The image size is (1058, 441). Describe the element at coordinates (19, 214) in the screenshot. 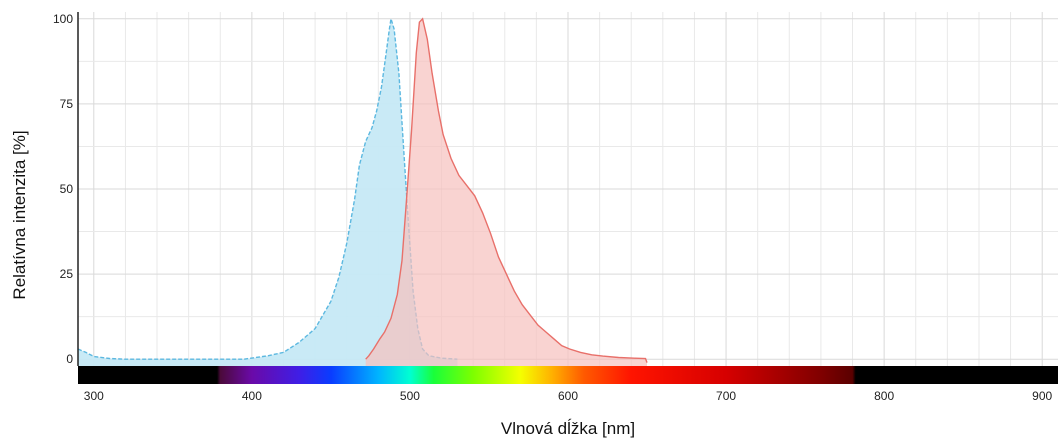

I see `y-axis-title: Relatívna intenzita [%]` at that location.